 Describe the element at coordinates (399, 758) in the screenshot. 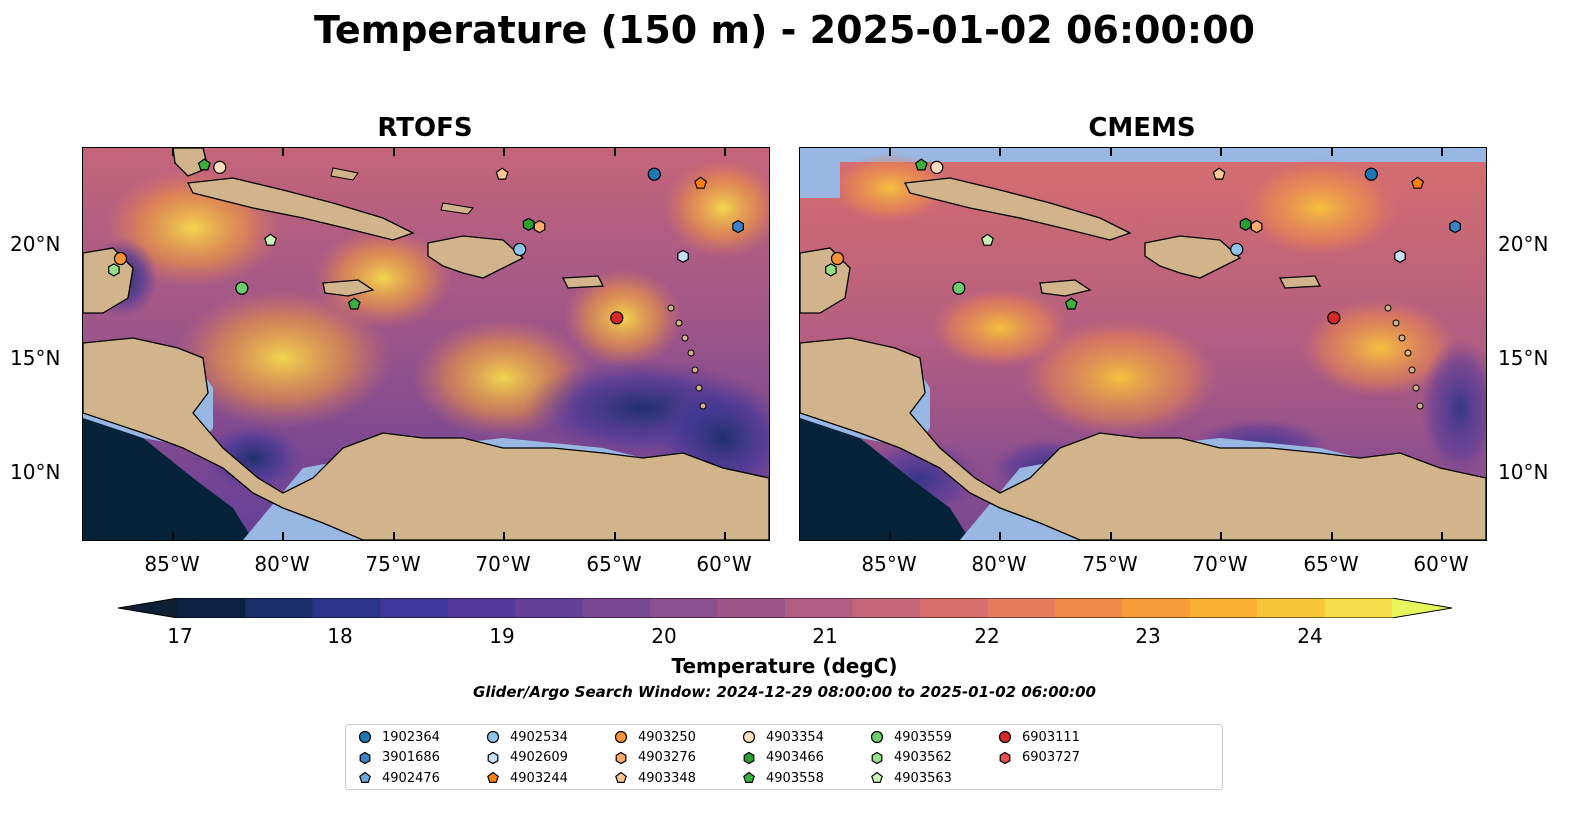

I see `legend-entry: 3901686` at that location.